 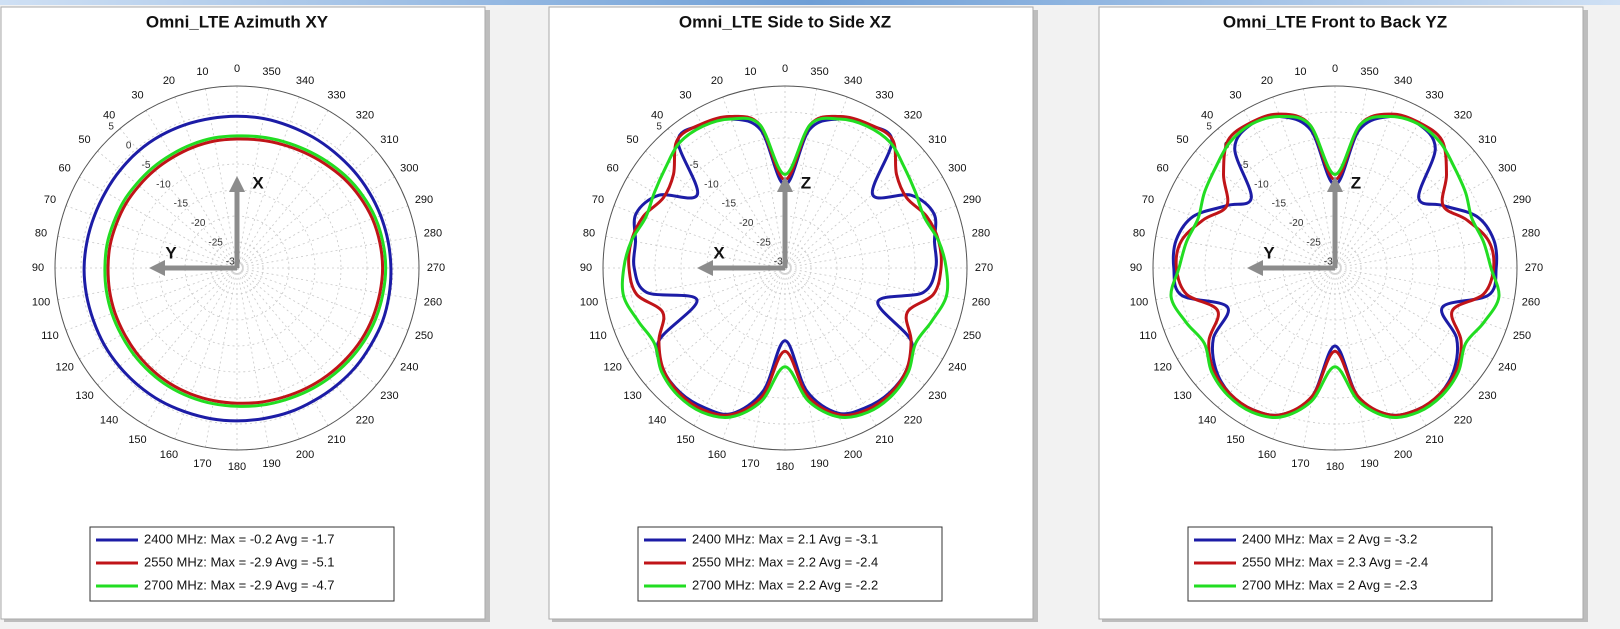 I want to click on theta-tick-label: 300, so click(x=409, y=168).